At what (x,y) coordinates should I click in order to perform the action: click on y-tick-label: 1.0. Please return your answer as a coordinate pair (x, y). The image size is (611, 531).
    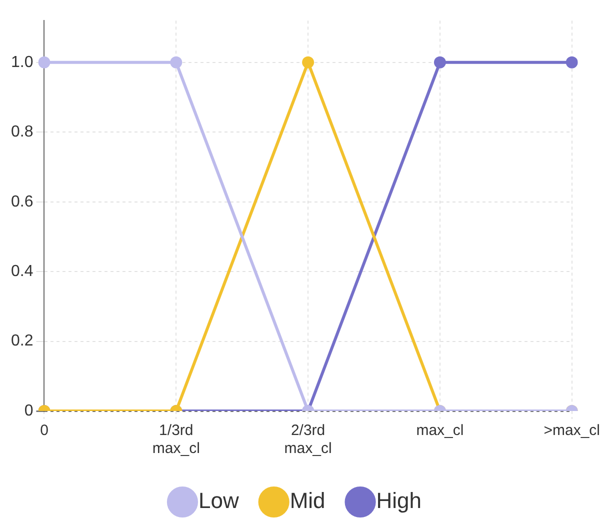
    Looking at the image, I should click on (22, 62).